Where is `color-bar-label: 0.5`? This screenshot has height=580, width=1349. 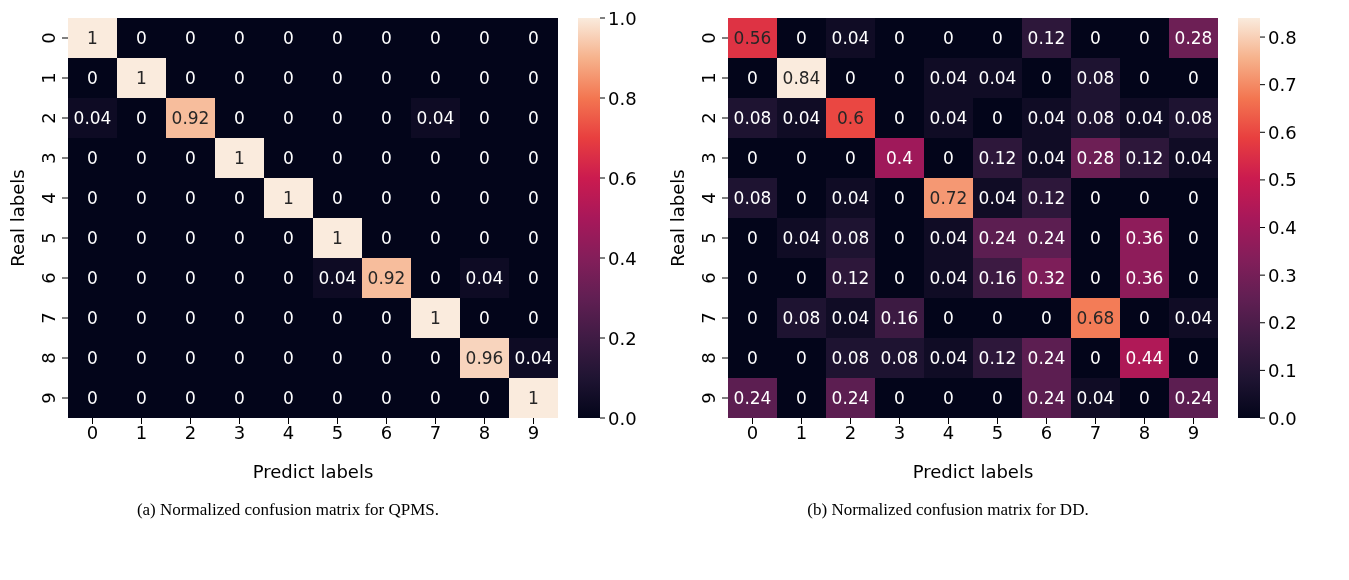
color-bar-label: 0.5 is located at coordinates (1282, 180).